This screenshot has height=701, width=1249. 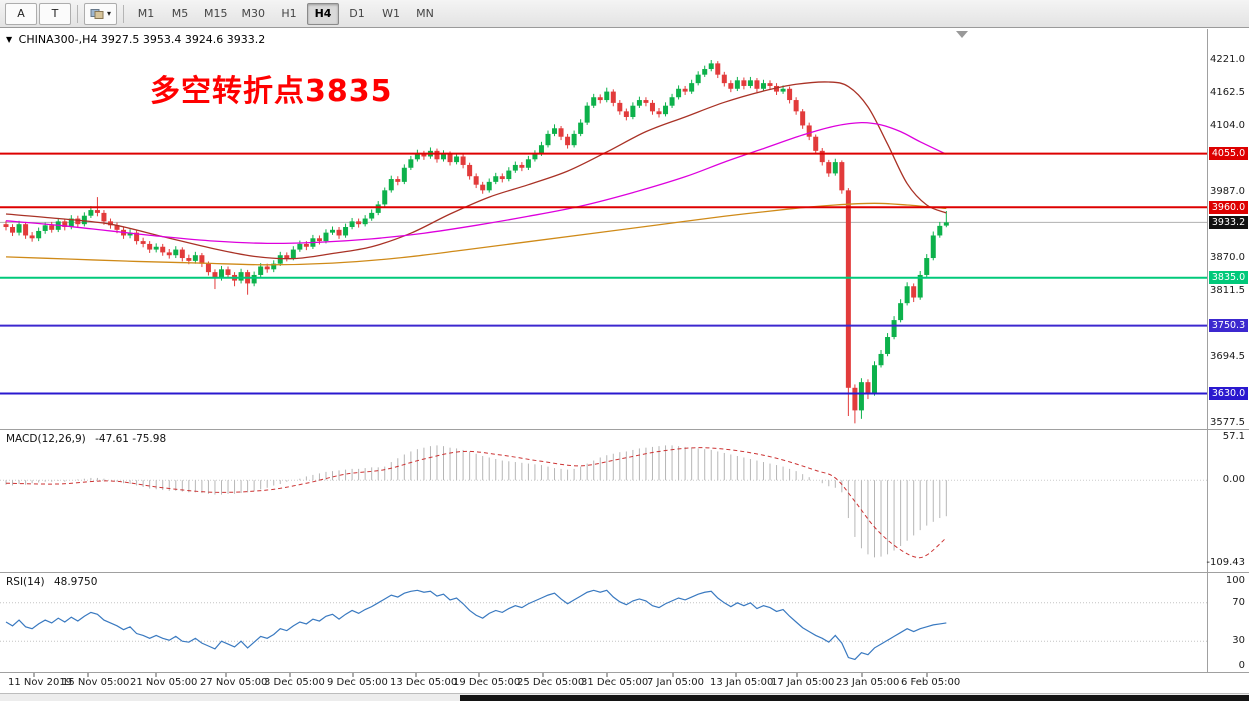 I want to click on scrollbar-thumb, so click(x=854, y=698).